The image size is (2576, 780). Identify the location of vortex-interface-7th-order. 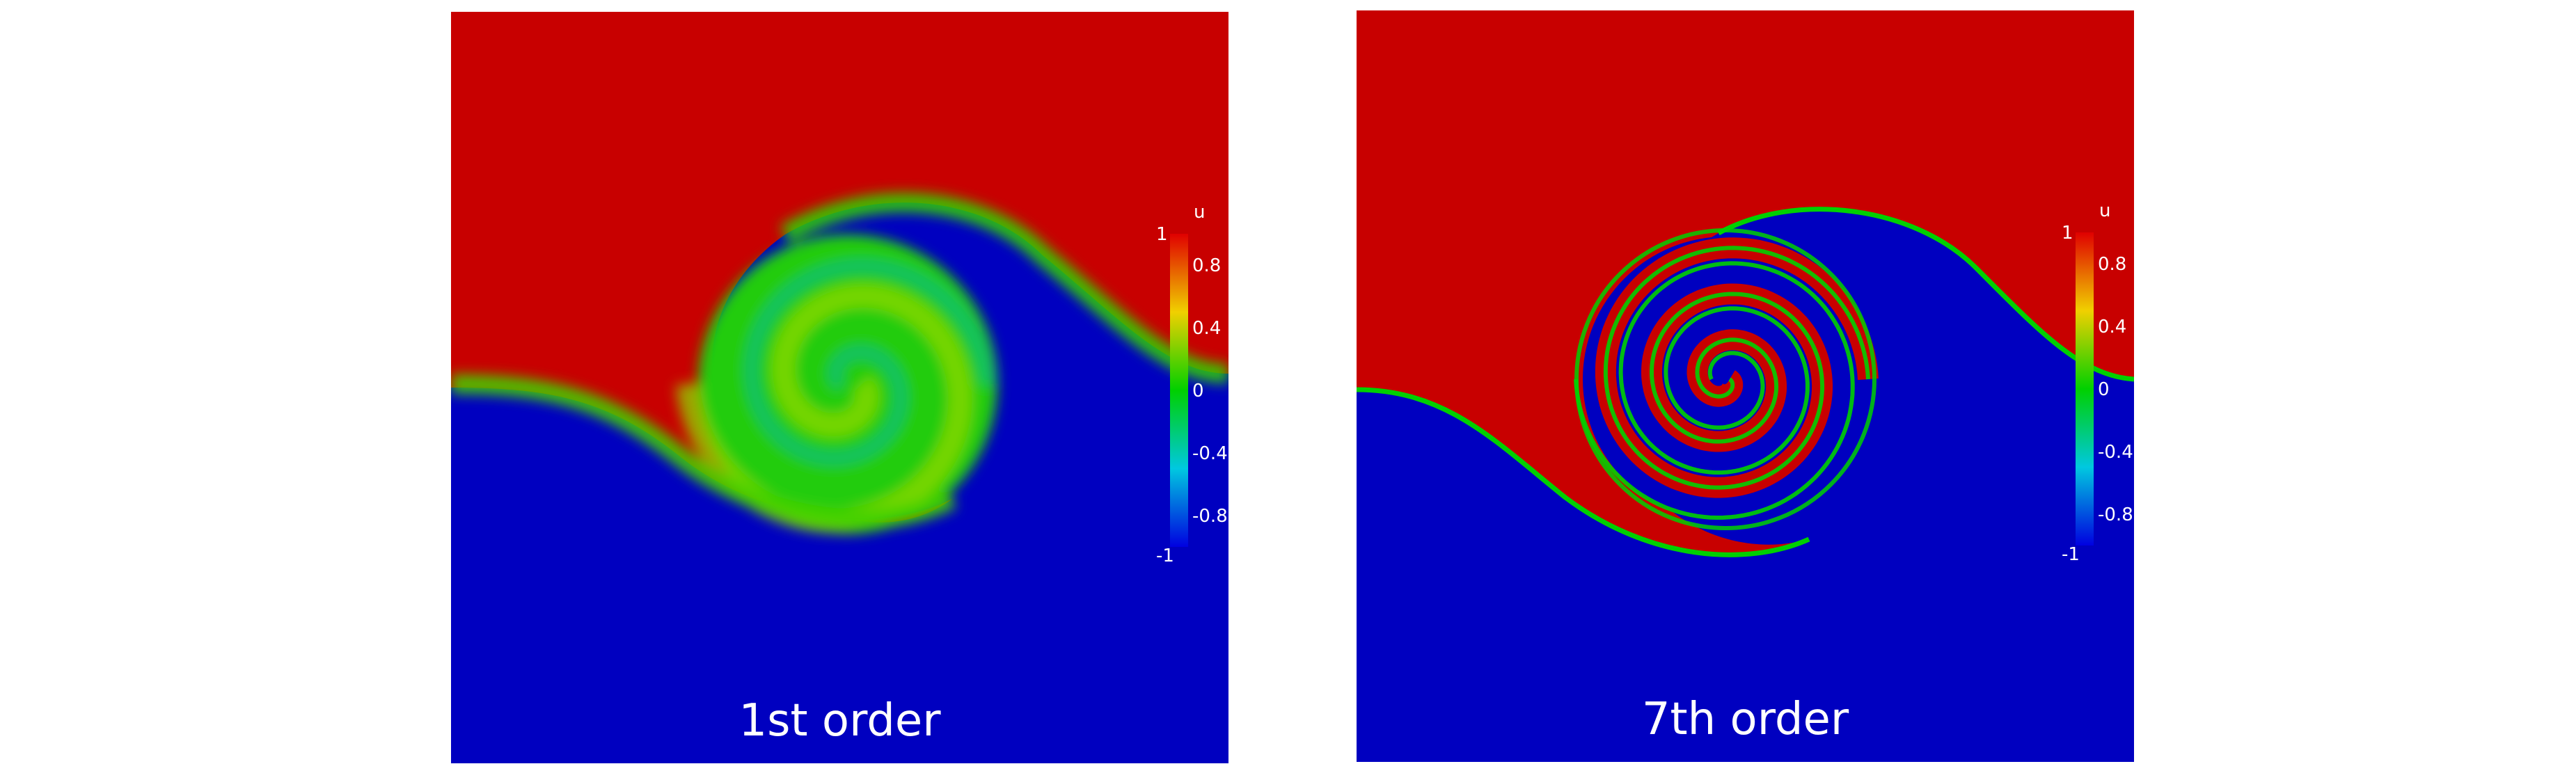
(1745, 382).